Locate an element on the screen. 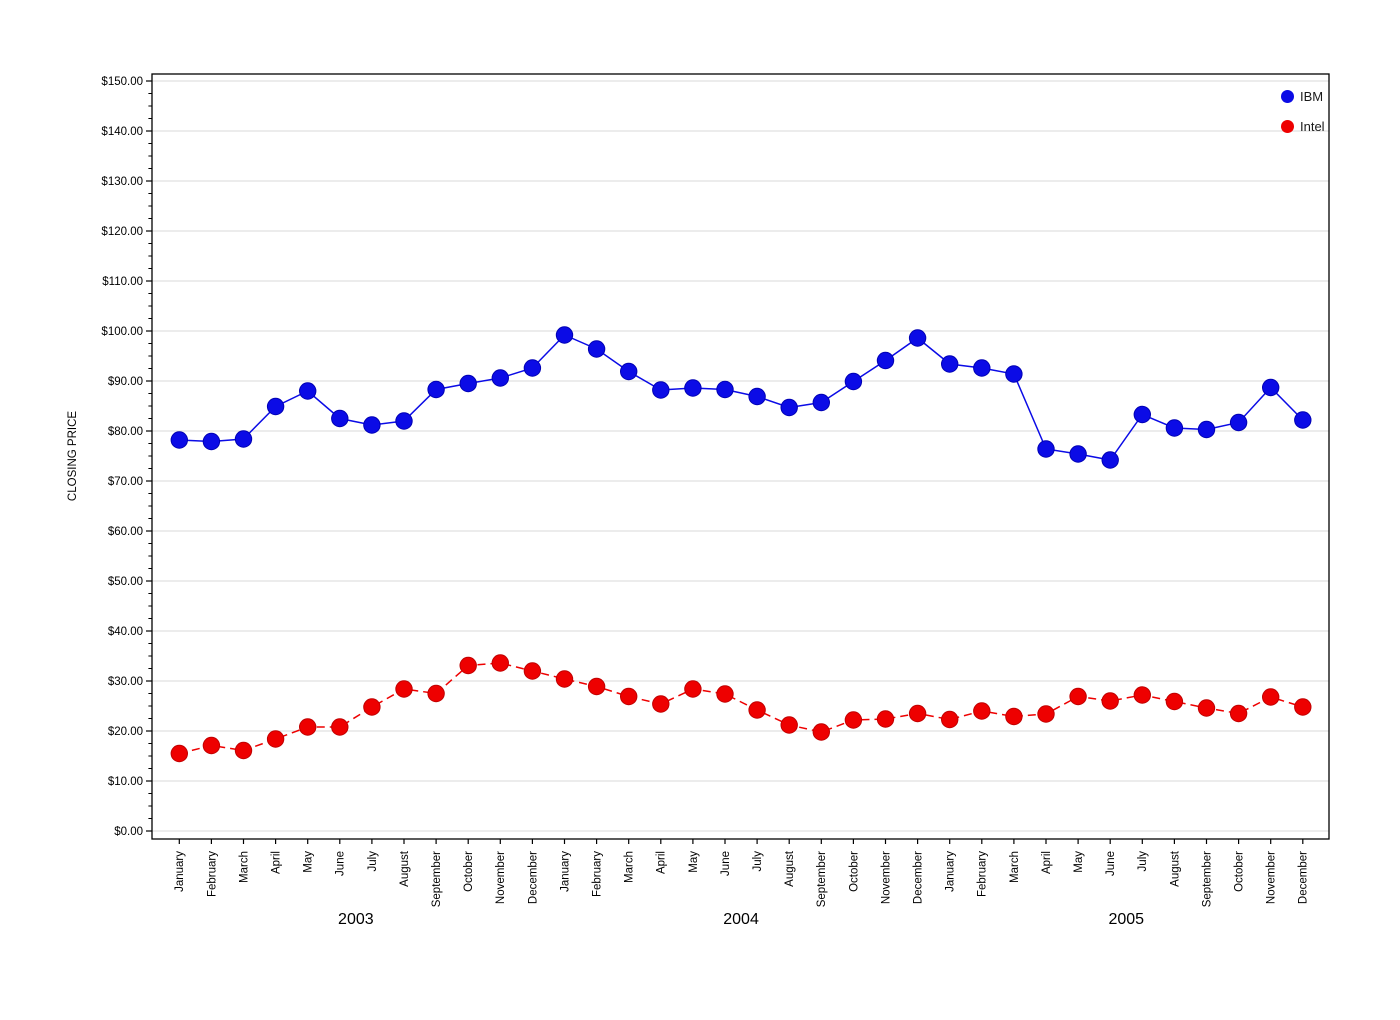 The image size is (1400, 1020). legend-item-intel: Intel is located at coordinates (1303, 126).